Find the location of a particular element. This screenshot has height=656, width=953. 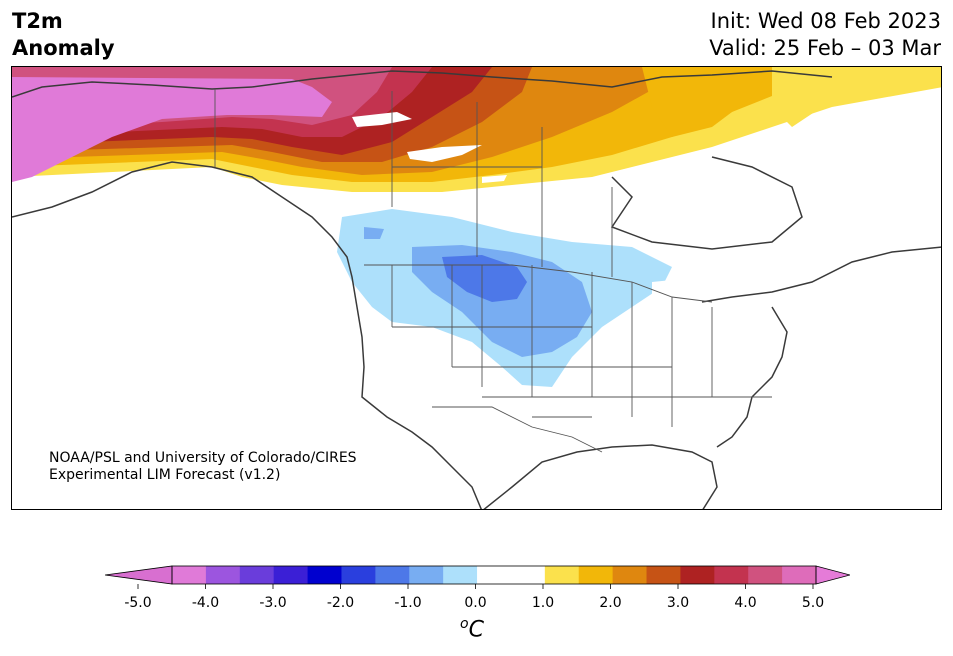

colorbar: -5.0 -4.0 -3.0 -2.0 -1.0 0.0 1.0 2.0 3.0 4.0 5.0 is located at coordinates (477, 588).